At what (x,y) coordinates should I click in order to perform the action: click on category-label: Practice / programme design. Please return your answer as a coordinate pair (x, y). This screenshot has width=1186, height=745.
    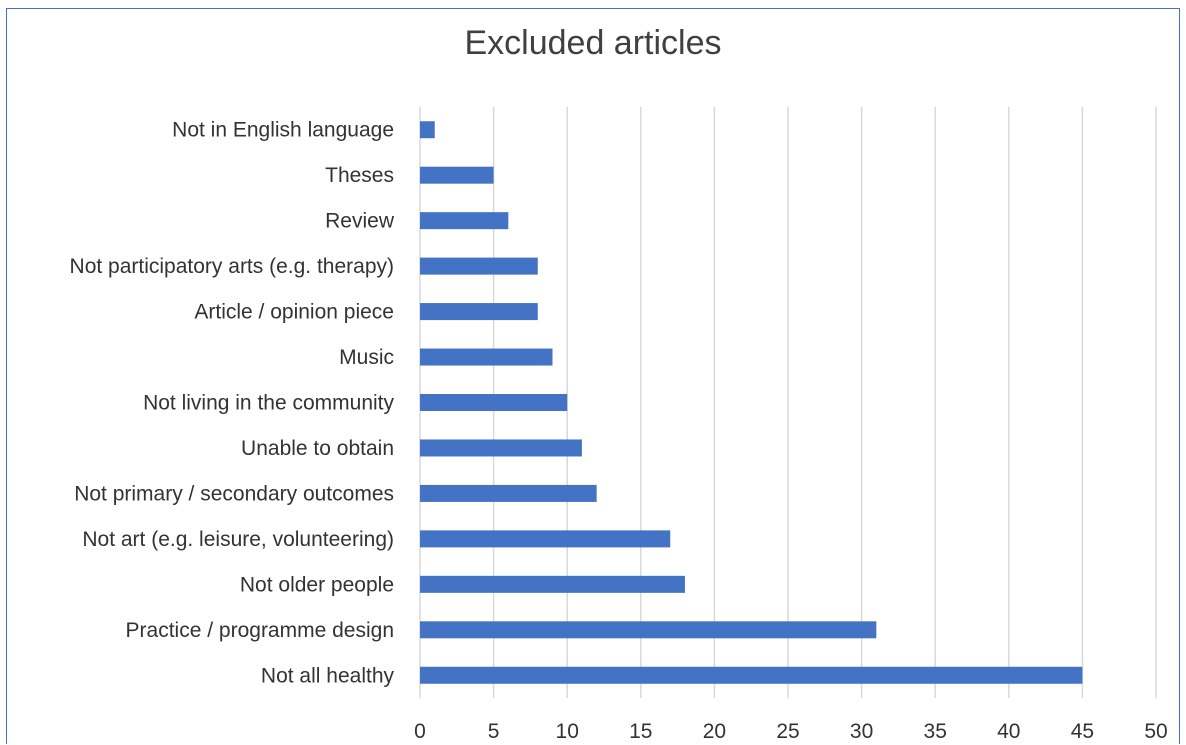
    Looking at the image, I should click on (260, 630).